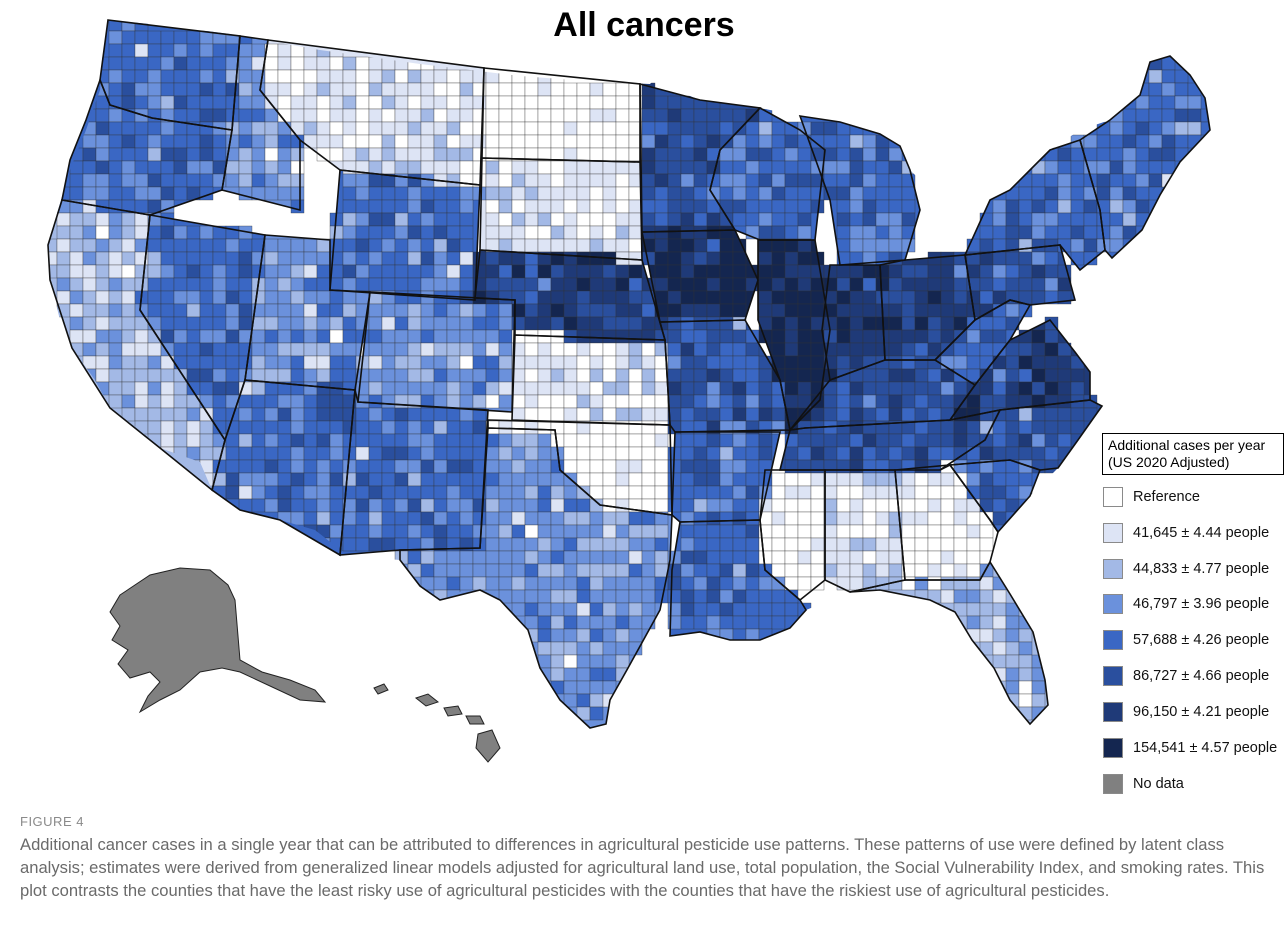  I want to click on legend-swatch, so click(1113, 604).